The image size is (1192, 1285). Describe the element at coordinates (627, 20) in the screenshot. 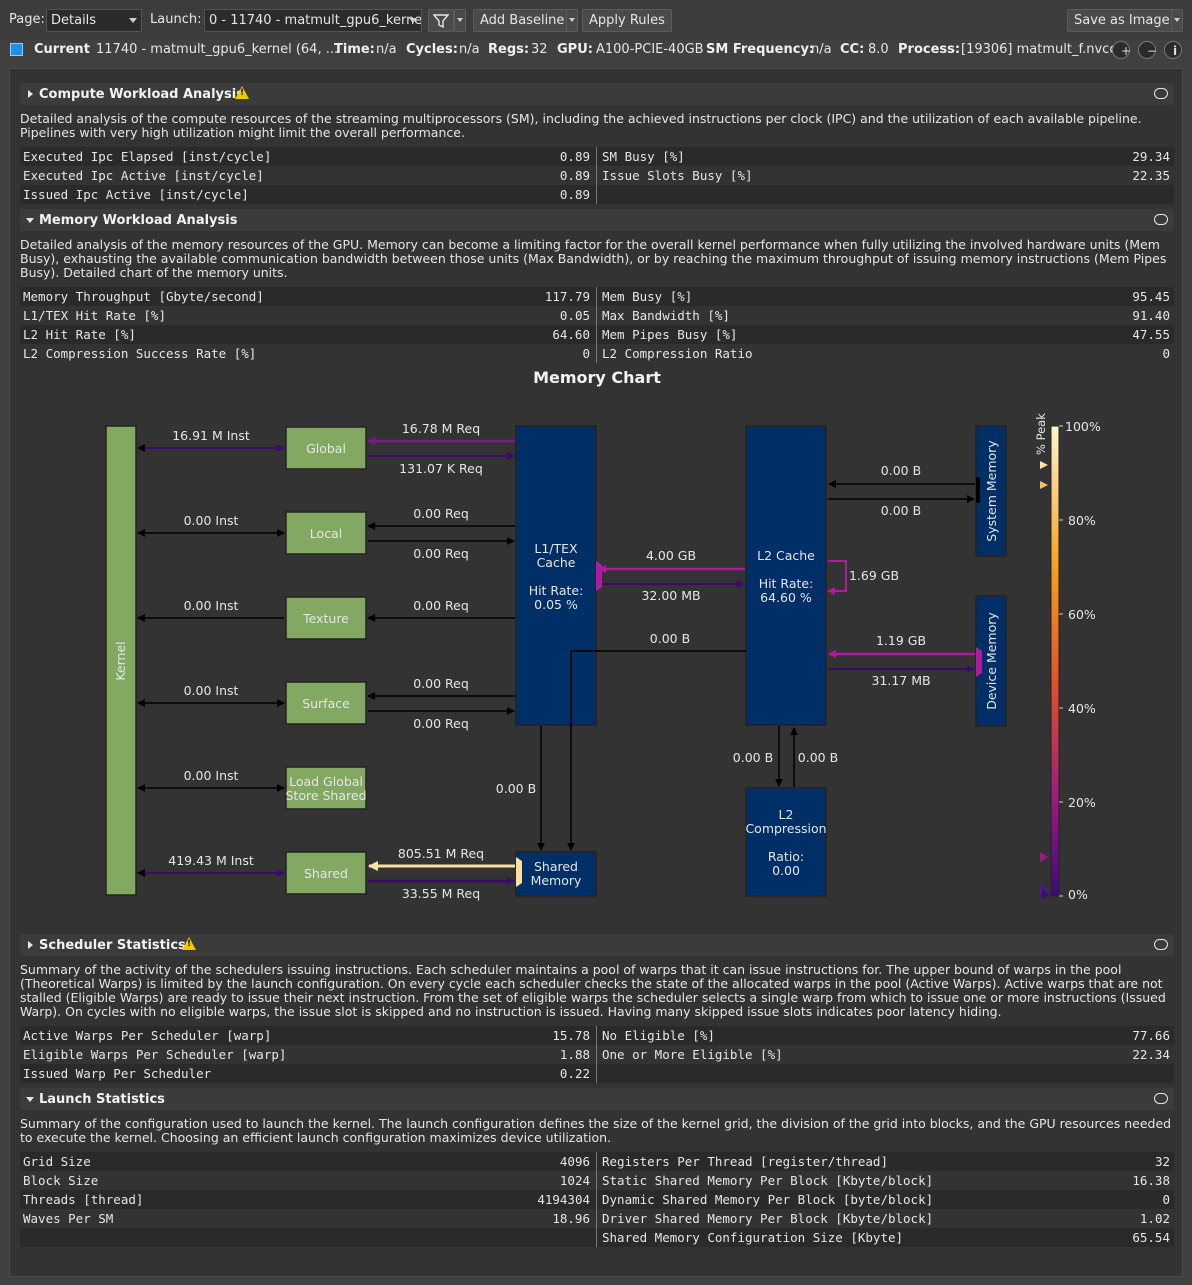

I see `apply-rules-button: Apply Rules` at that location.